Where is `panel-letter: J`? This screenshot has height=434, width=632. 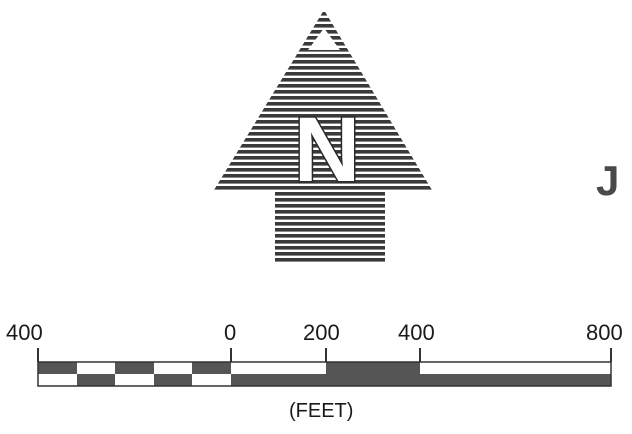 panel-letter: J is located at coordinates (608, 180).